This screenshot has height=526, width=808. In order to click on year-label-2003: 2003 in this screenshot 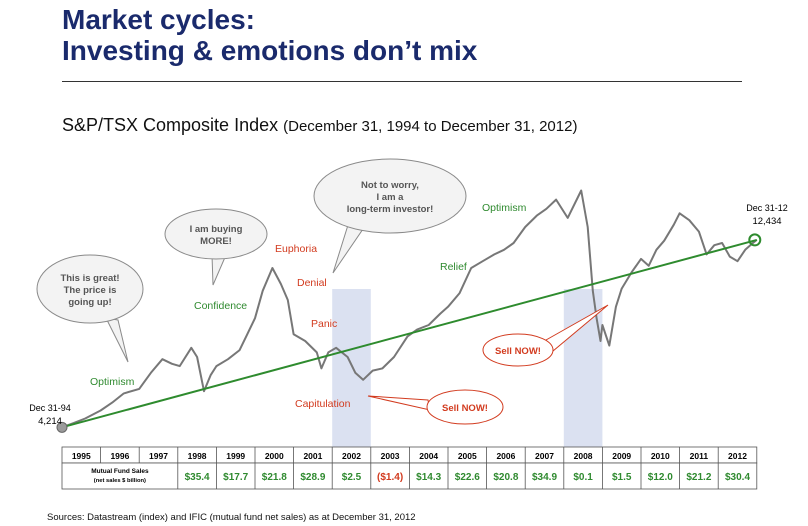, I will do `click(390, 456)`.